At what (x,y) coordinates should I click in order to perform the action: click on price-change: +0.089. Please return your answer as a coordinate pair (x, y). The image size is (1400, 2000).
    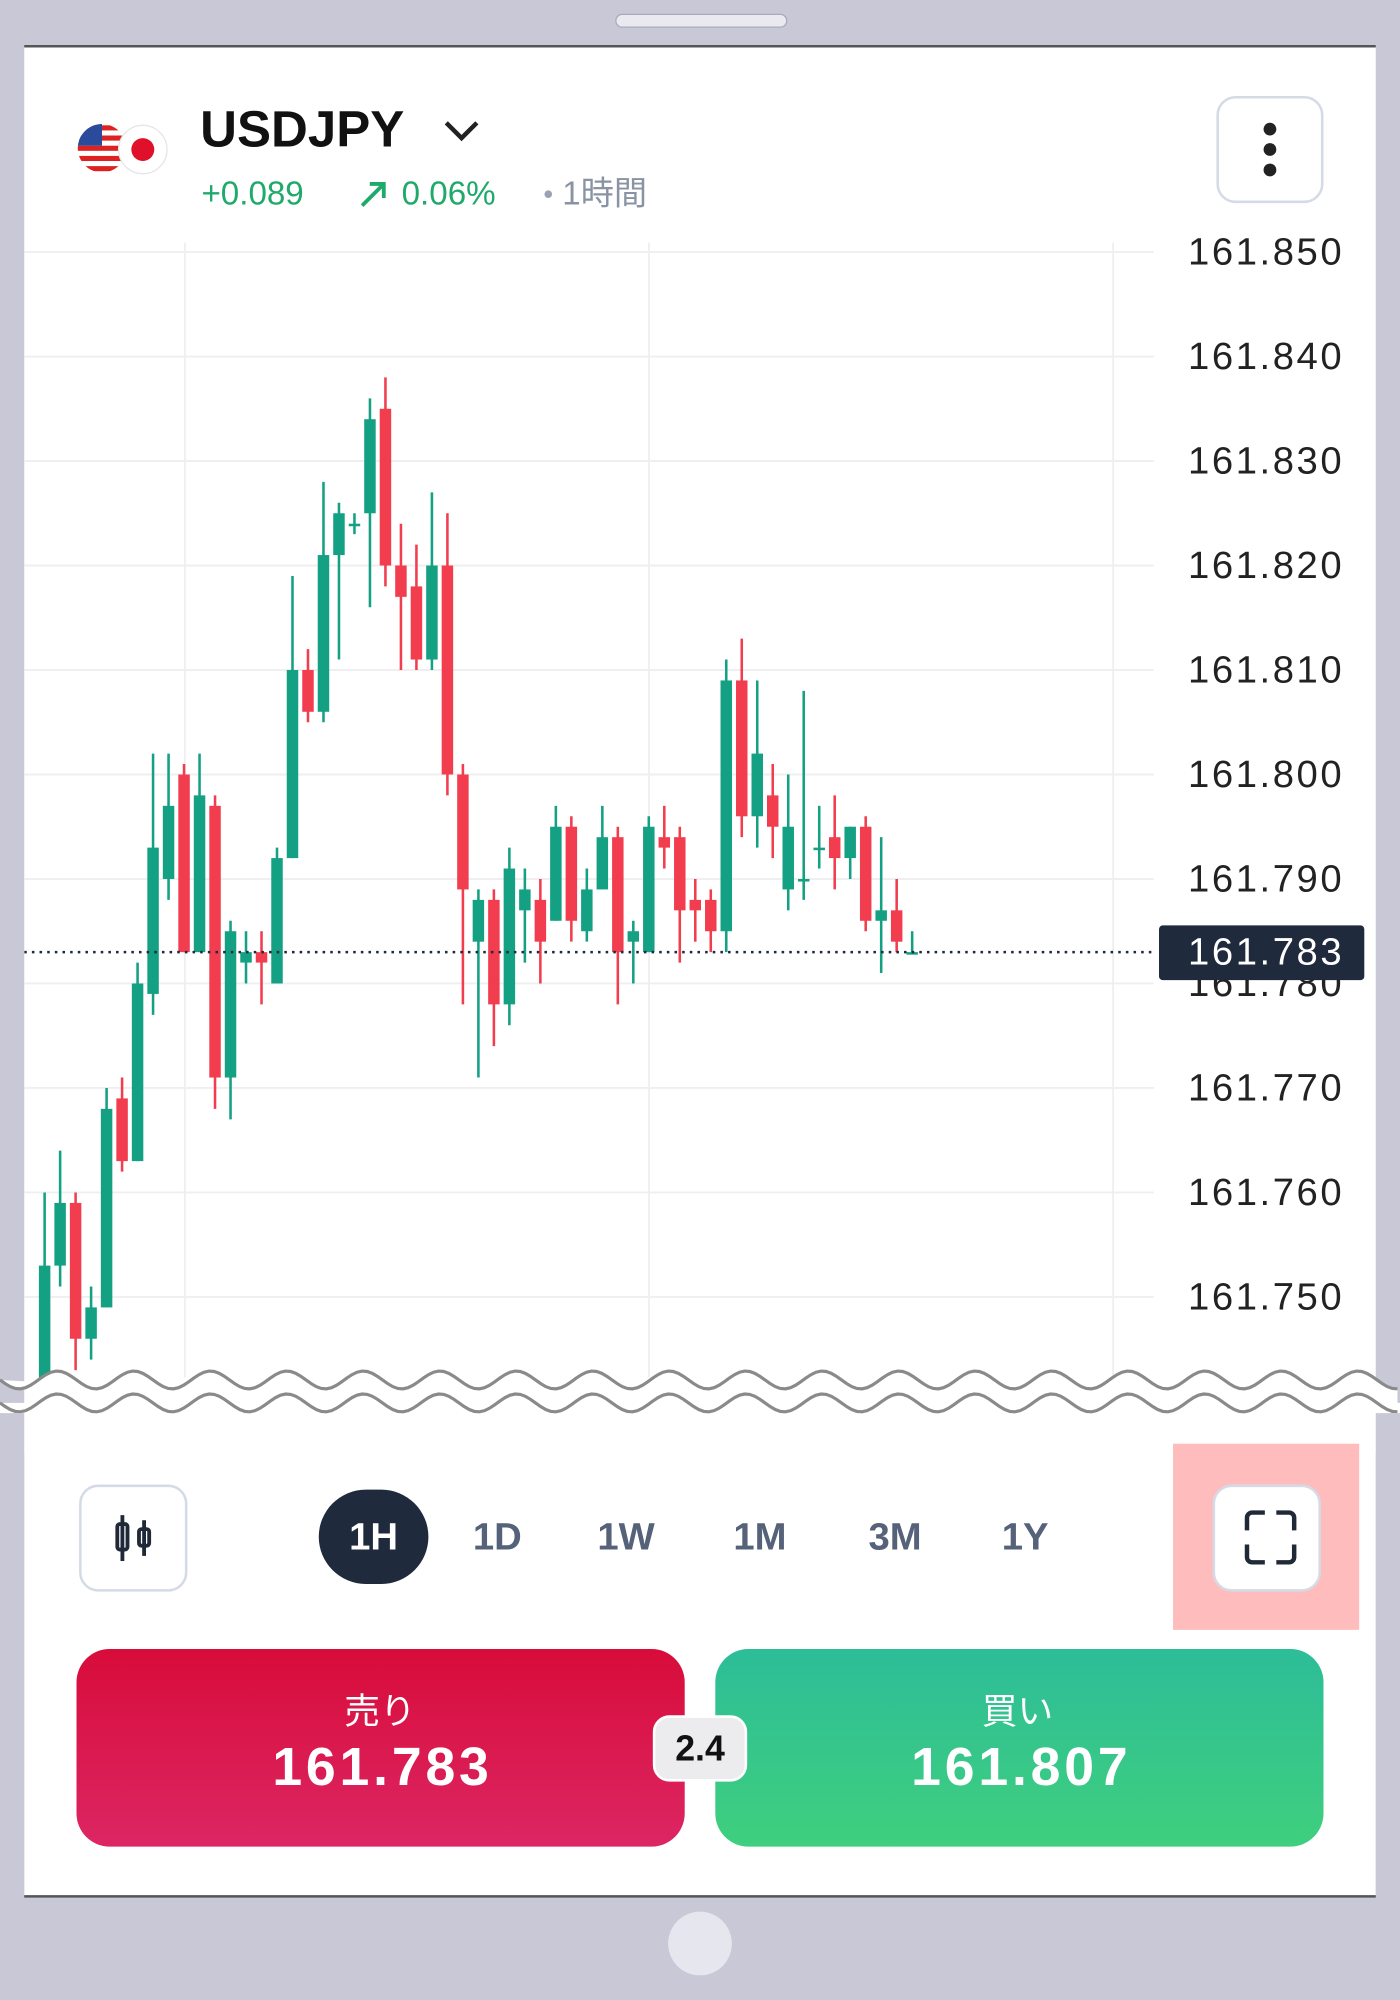
    Looking at the image, I should click on (252, 194).